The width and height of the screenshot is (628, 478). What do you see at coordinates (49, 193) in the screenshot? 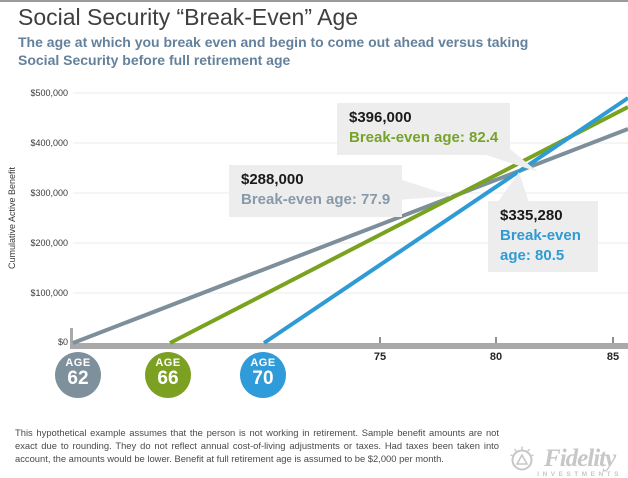
I see `ytick-300k: $300,000` at bounding box center [49, 193].